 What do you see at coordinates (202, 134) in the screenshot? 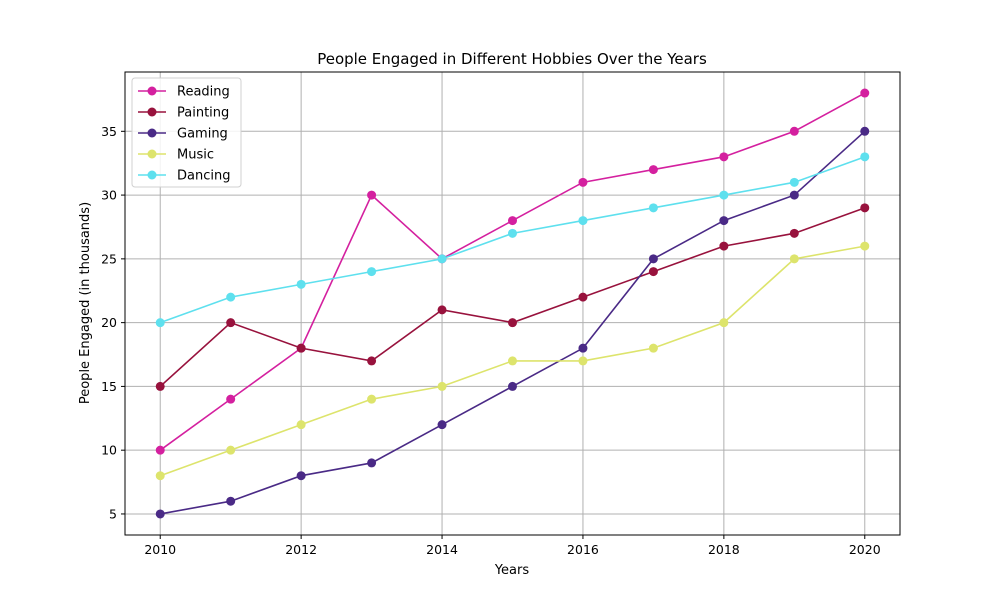
I see `legend-label: Gaming` at bounding box center [202, 134].